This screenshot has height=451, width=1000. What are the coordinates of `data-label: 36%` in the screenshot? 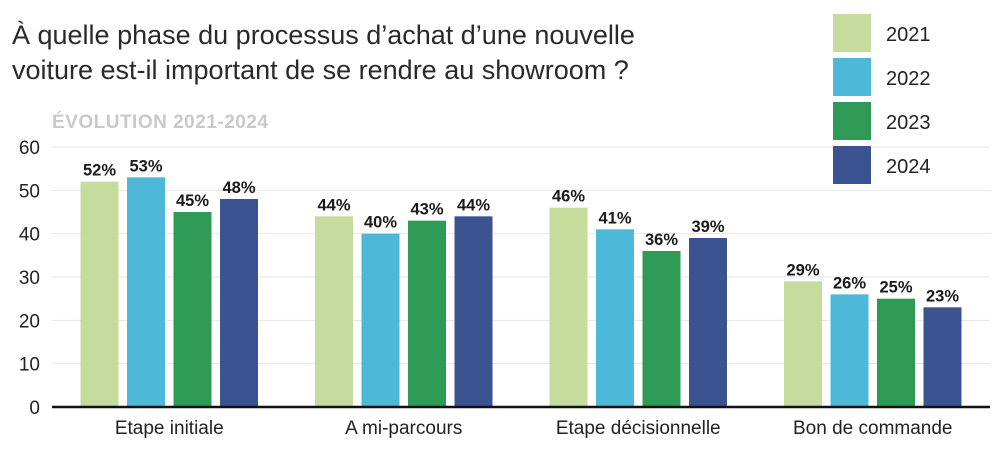 It's located at (661, 240).